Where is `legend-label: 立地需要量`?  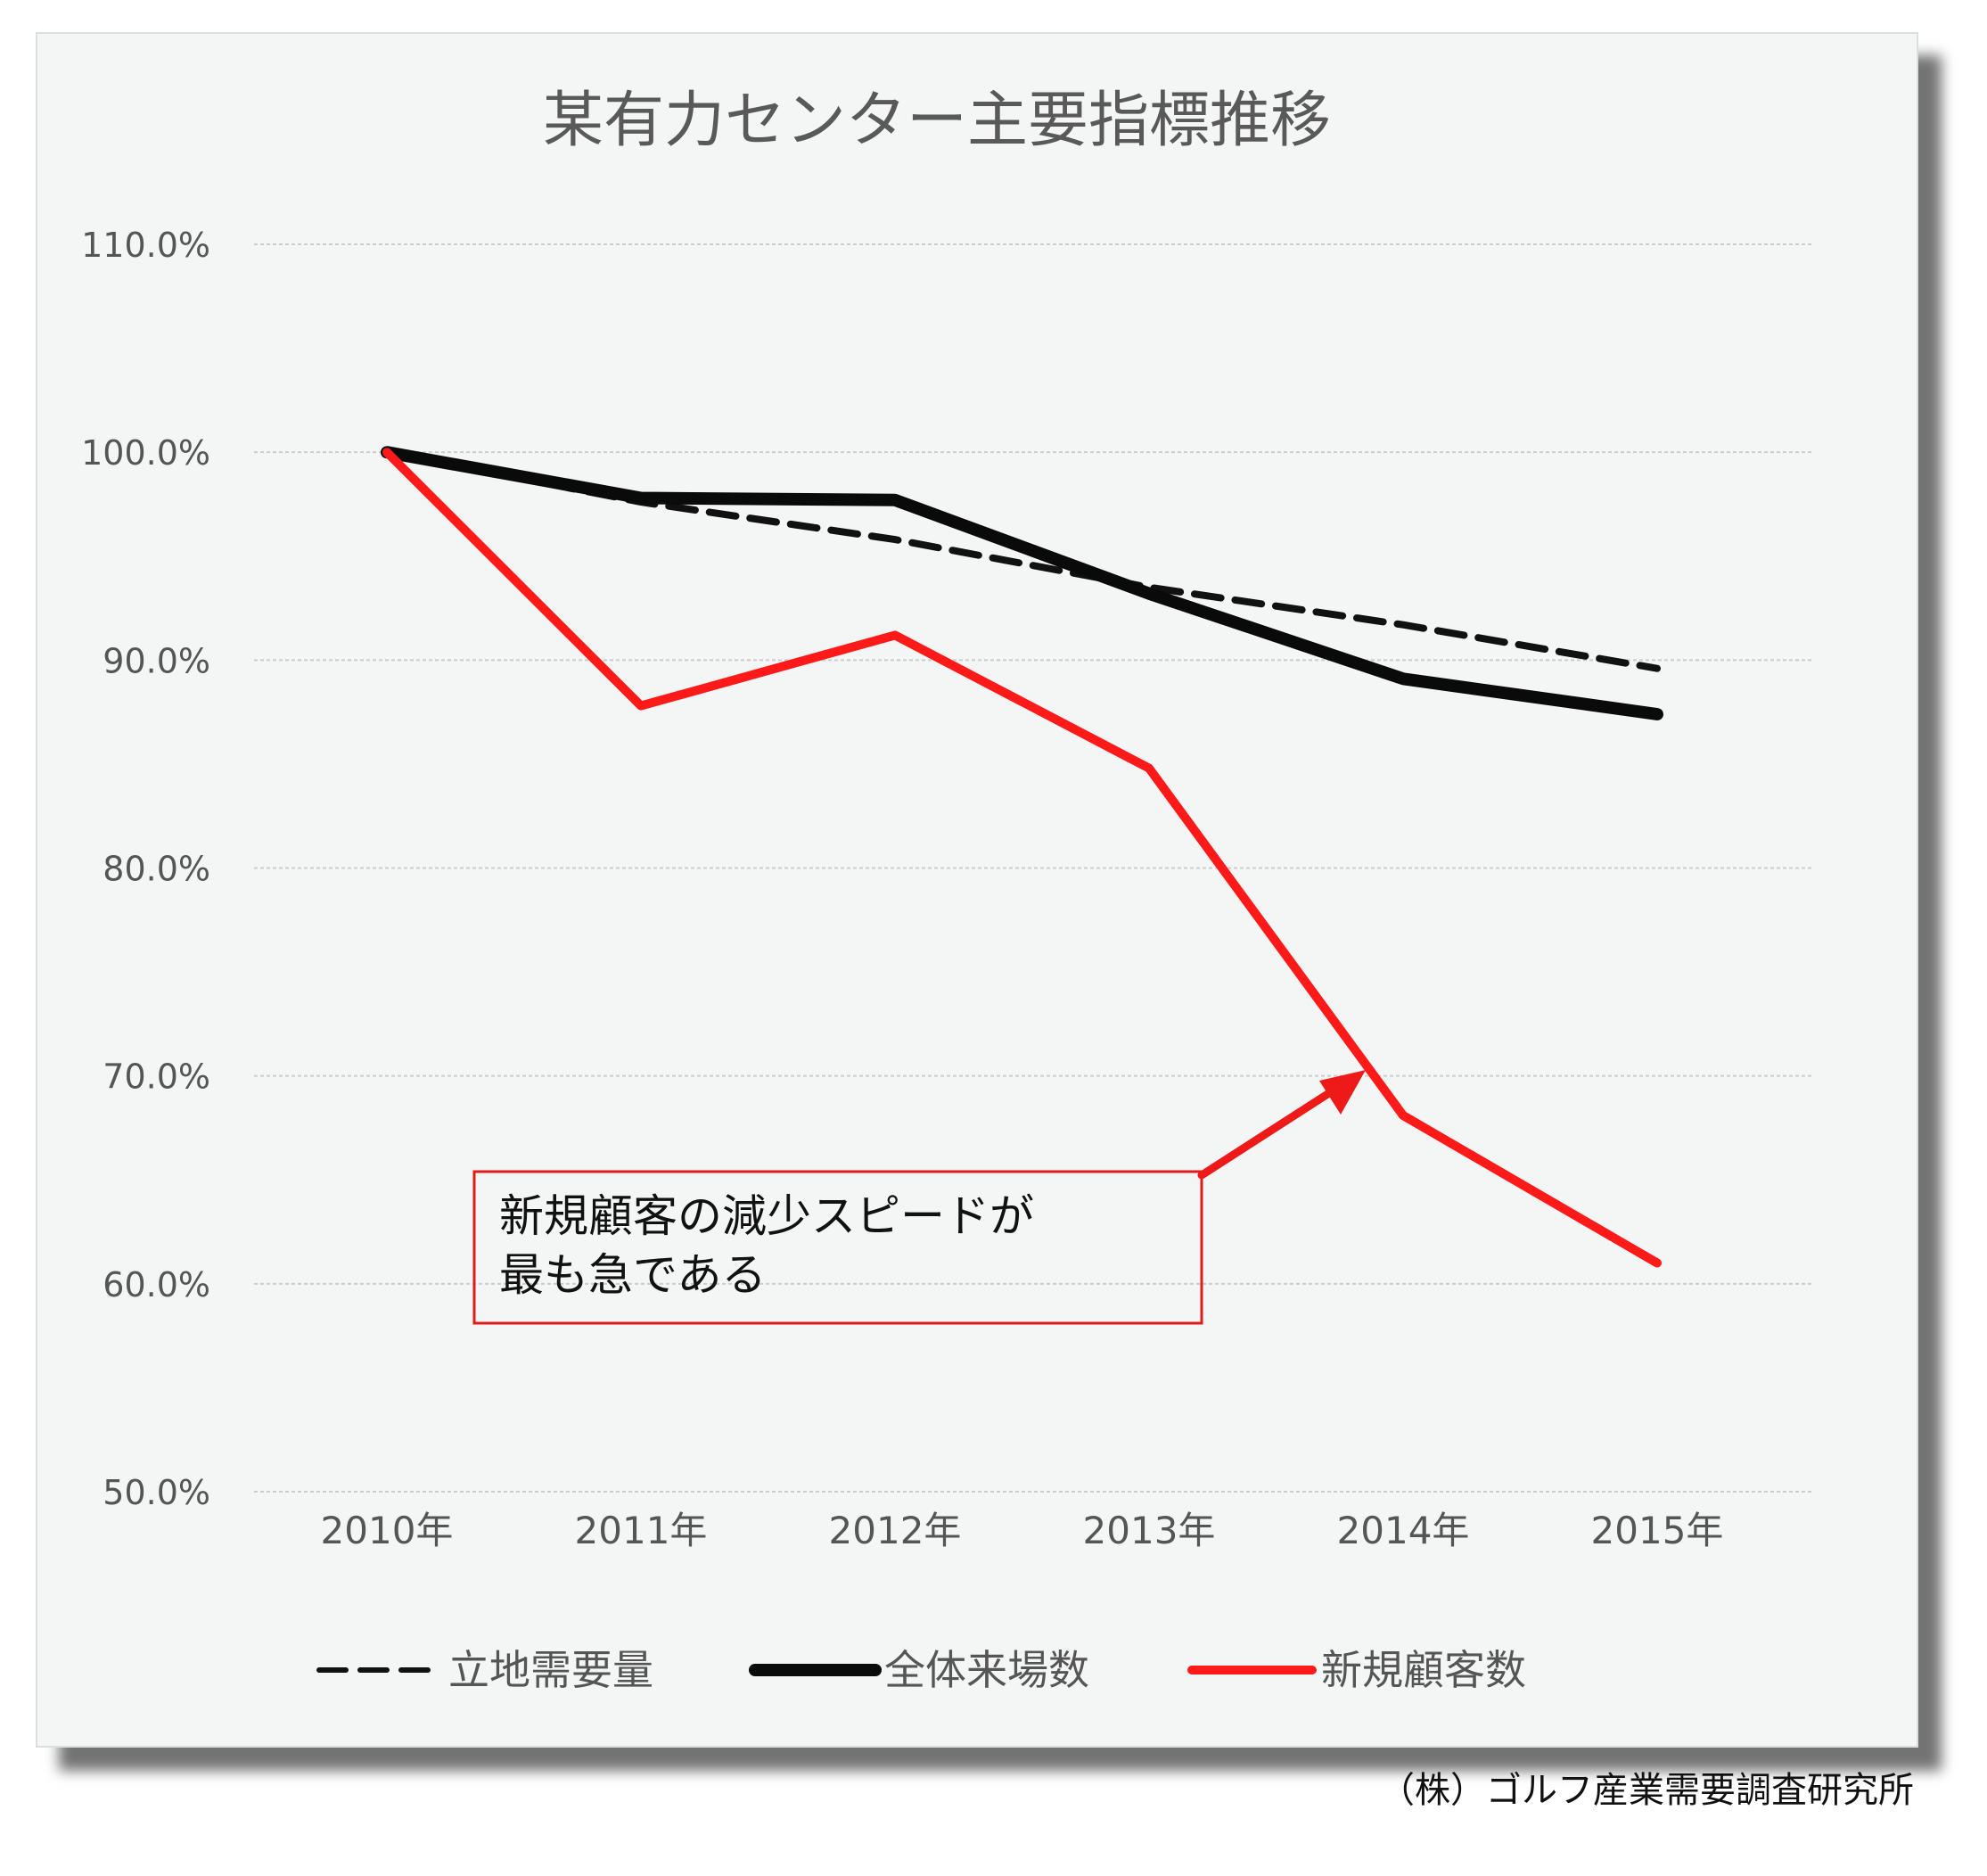 legend-label: 立地需要量 is located at coordinates (550, 1670).